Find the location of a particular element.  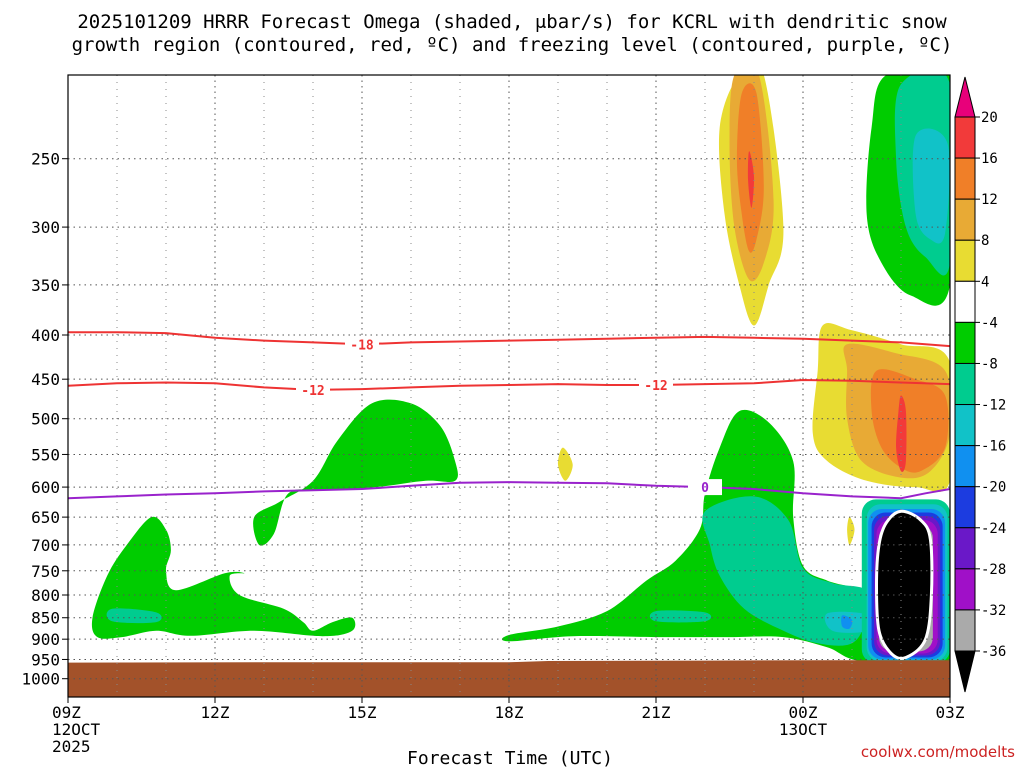

contour-dgz-bottom is located at coordinates (509, 384).